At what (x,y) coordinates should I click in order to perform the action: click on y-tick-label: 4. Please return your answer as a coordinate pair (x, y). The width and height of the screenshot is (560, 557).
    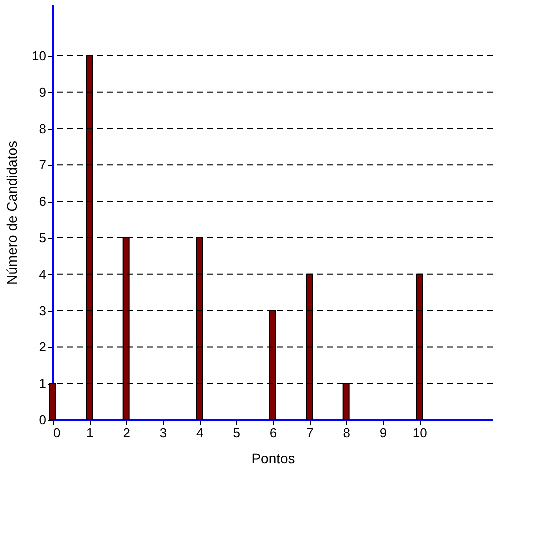
    Looking at the image, I should click on (42, 274).